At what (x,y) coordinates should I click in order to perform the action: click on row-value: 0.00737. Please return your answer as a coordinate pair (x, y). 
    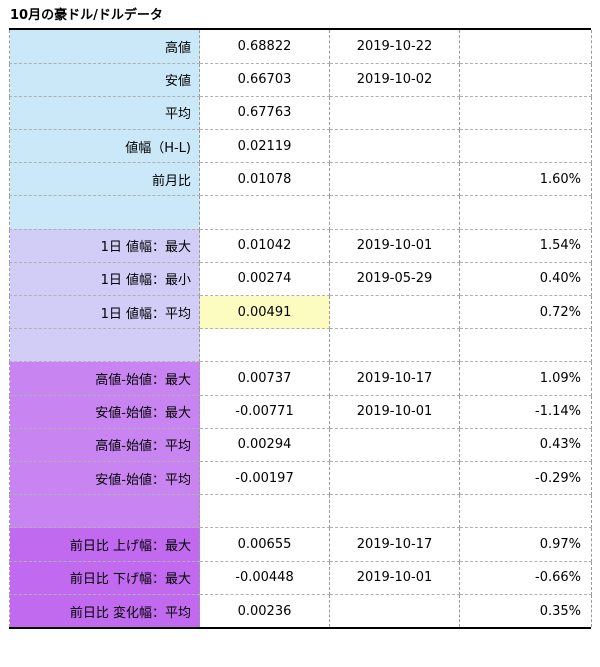
    Looking at the image, I should click on (264, 378).